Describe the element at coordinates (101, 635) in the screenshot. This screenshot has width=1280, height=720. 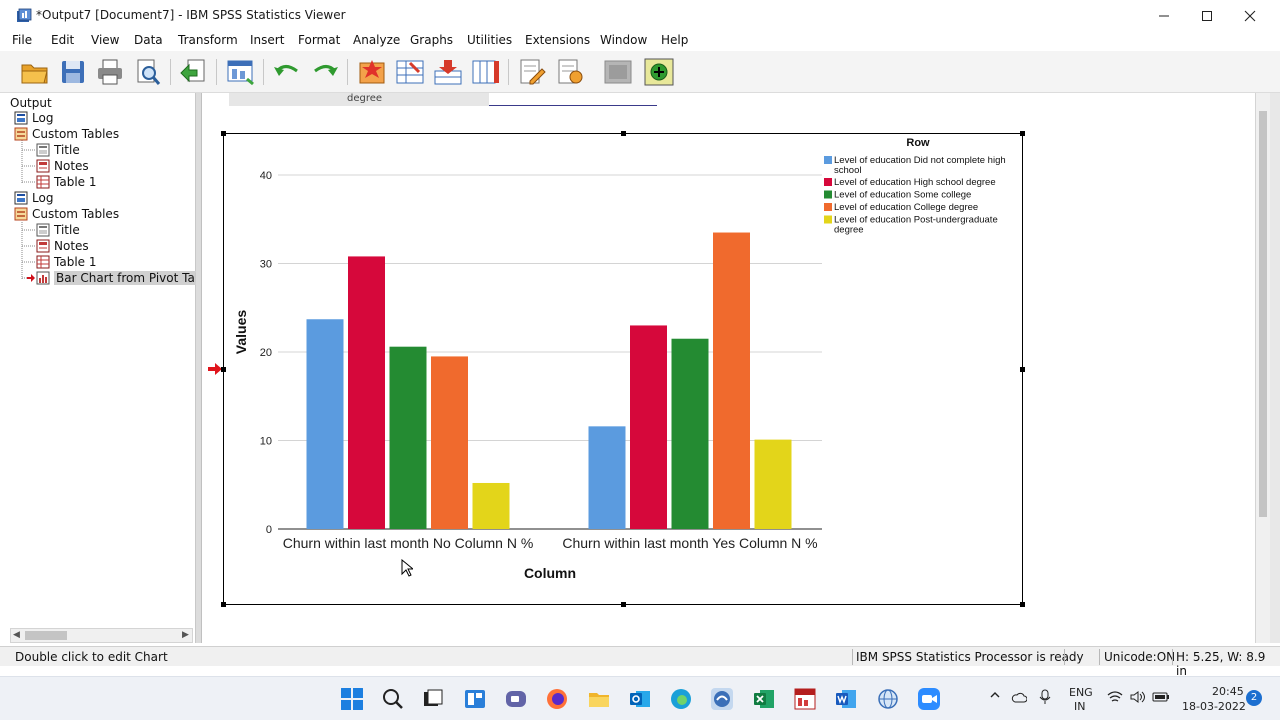
I see `outline-horizontal-scrollbar: ◀ ▶` at that location.